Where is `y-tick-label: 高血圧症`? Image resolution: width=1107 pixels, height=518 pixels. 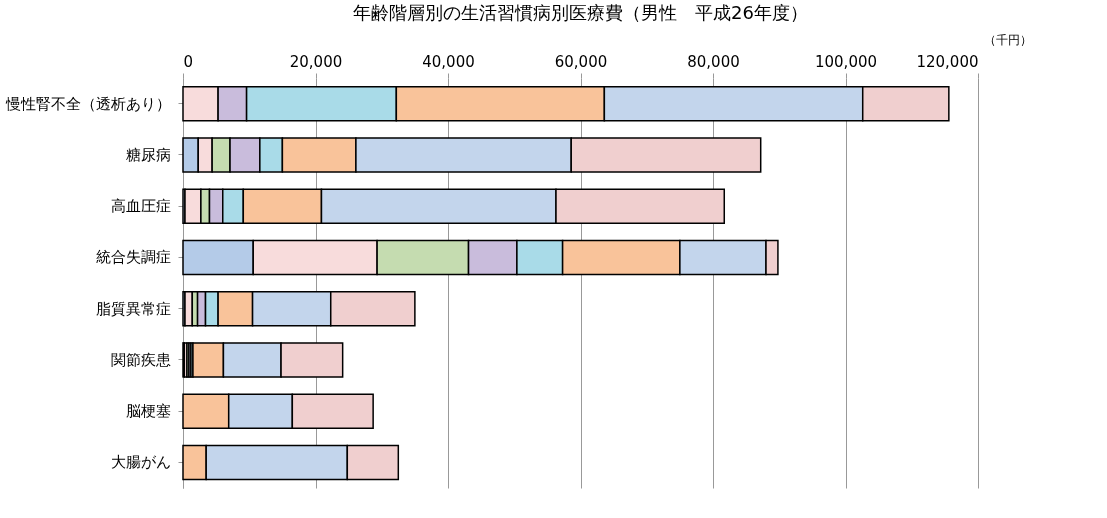 y-tick-label: 高血圧症 is located at coordinates (140, 206).